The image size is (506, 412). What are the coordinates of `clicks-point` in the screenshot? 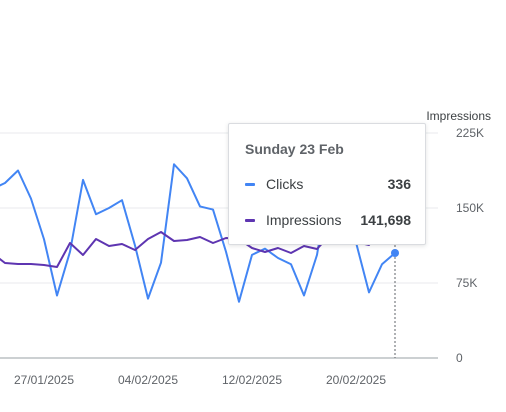 It's located at (395, 253).